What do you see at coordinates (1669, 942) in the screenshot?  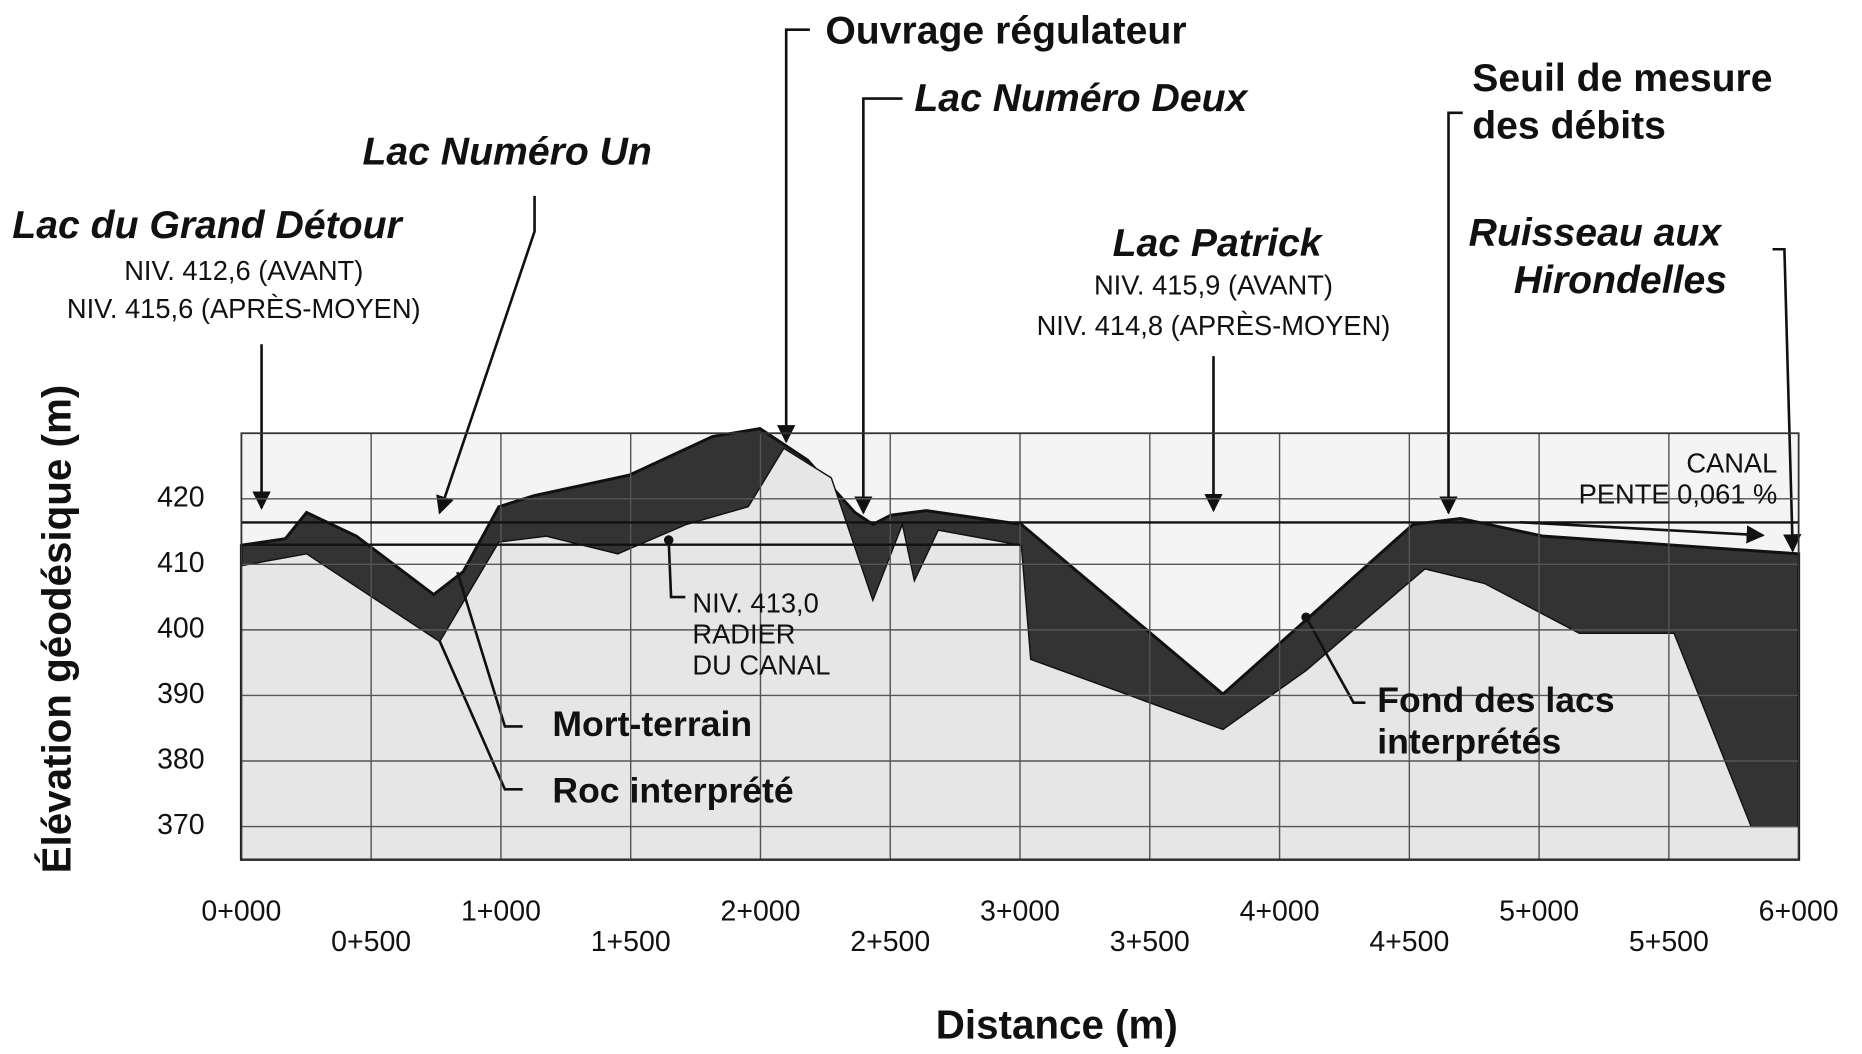 I see `x-tick-label: 5+500` at bounding box center [1669, 942].